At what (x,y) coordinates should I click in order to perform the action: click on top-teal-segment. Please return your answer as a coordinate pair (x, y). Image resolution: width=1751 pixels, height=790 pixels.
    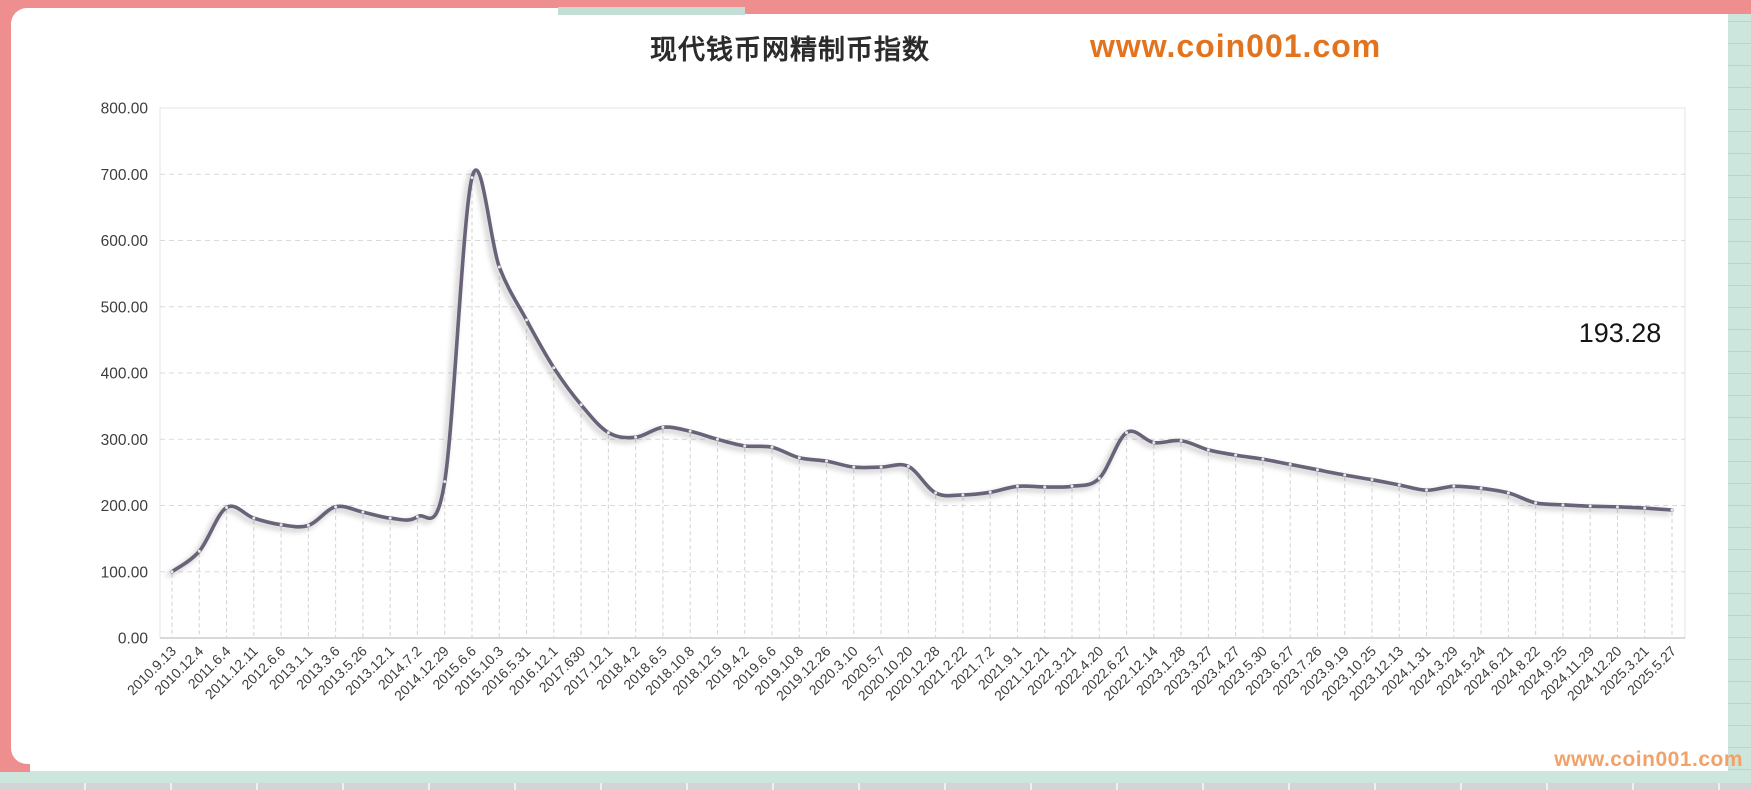
    Looking at the image, I should click on (651, 11).